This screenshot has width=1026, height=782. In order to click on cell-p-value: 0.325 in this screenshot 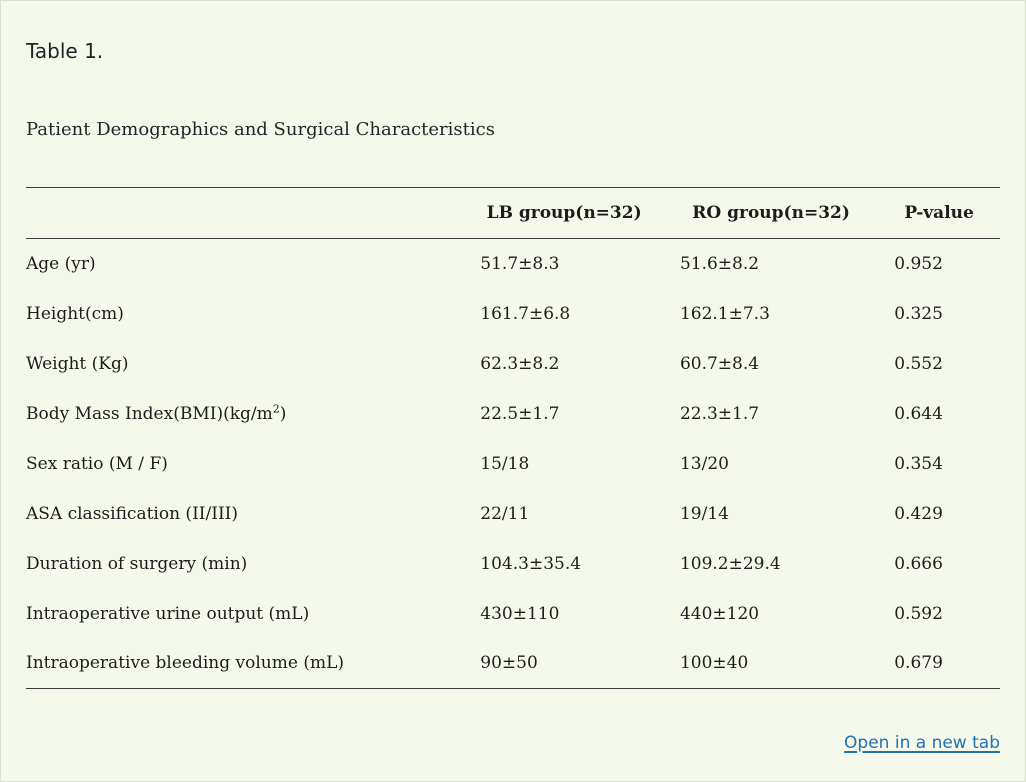, I will do `click(918, 313)`.